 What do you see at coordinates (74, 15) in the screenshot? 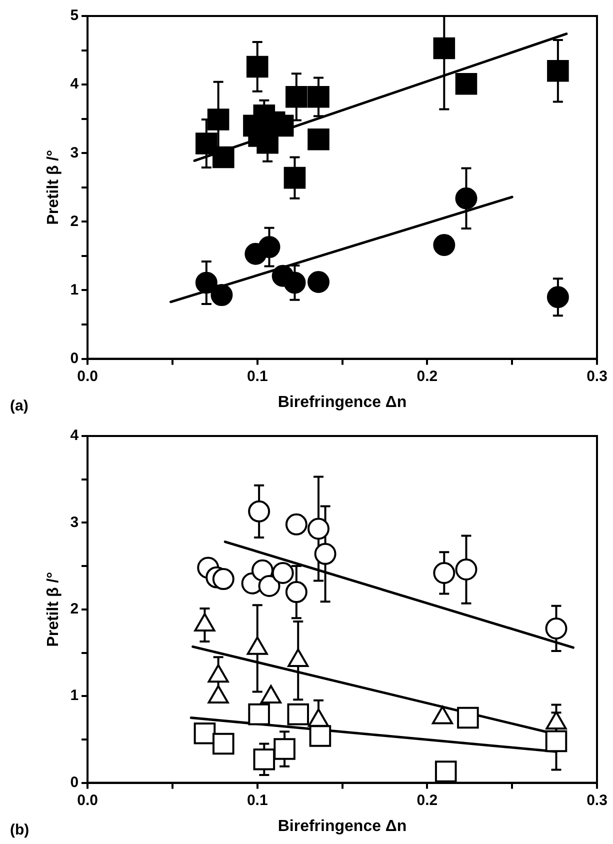
I see `y-tick-label: 5` at bounding box center [74, 15].